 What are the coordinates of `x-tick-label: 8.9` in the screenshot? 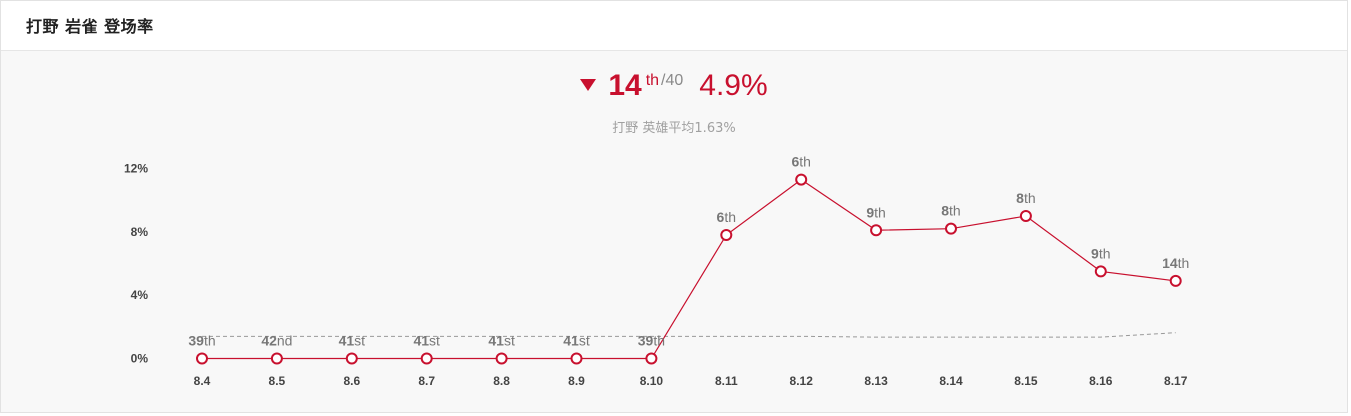 It's located at (576, 381).